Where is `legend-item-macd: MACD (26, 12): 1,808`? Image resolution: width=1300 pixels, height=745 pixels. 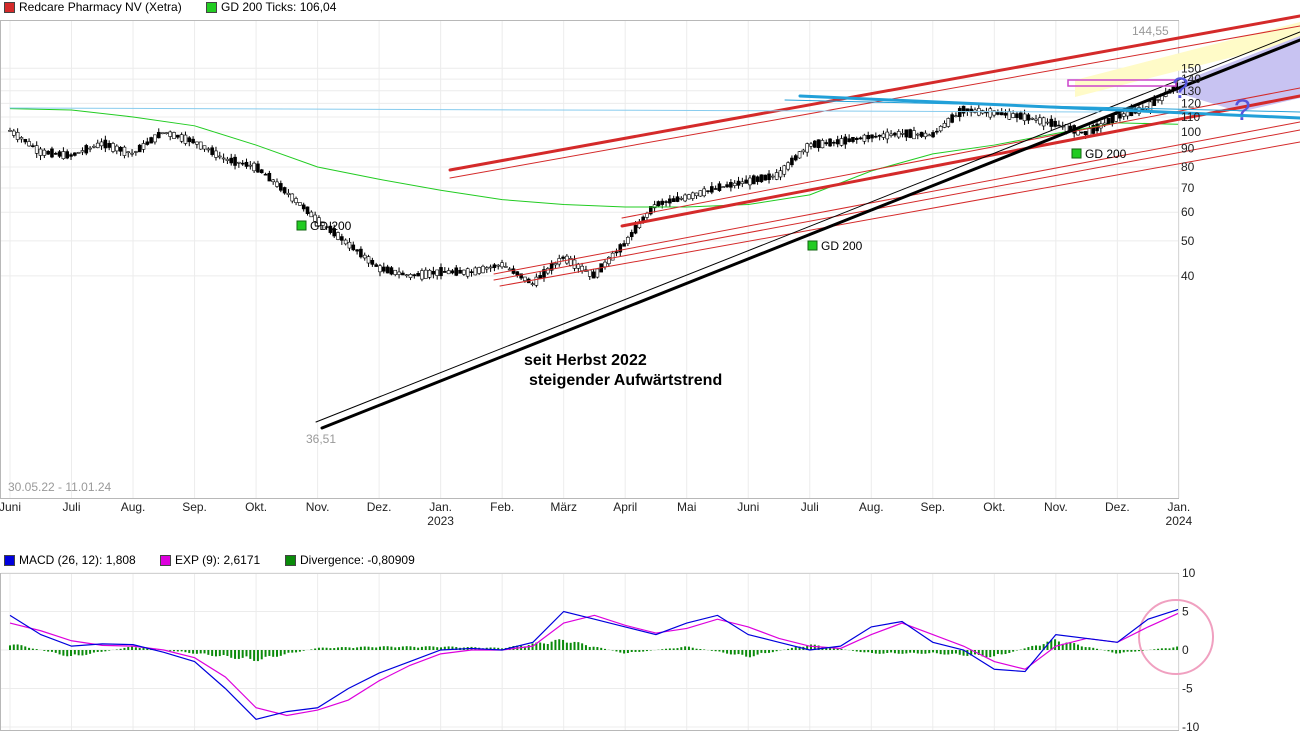 legend-item-macd: MACD (26, 12): 1,808 is located at coordinates (70, 560).